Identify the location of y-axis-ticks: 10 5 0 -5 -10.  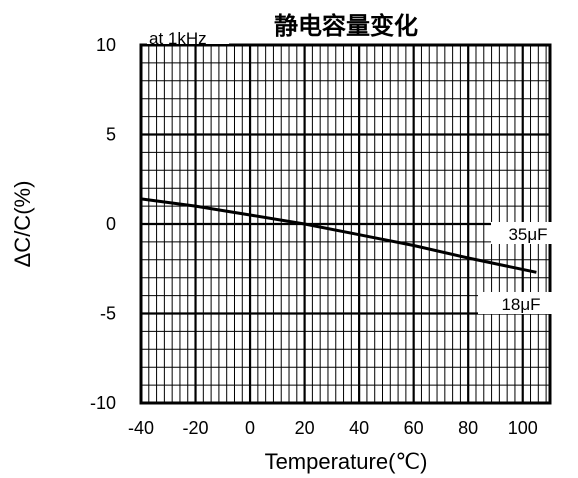
(103, 224).